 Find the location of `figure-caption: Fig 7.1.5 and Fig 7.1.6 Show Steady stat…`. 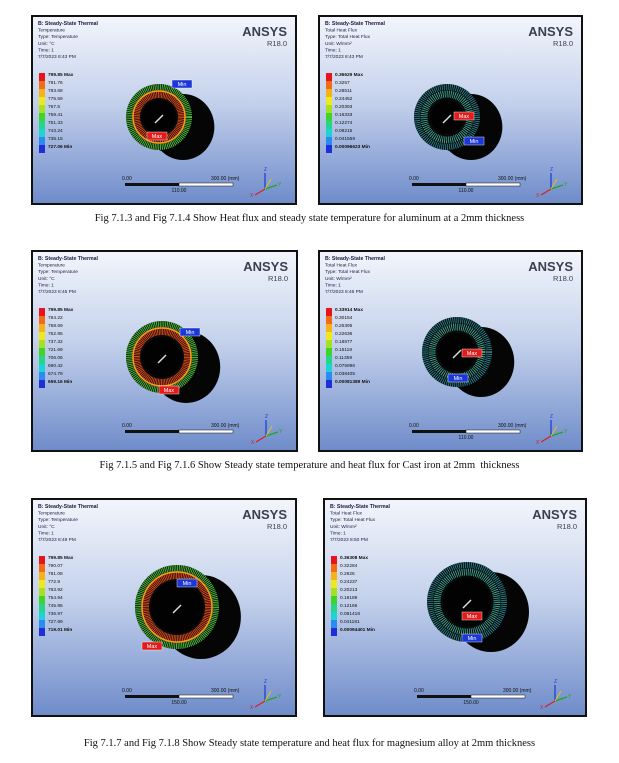

figure-caption: Fig 7.1.5 and Fig 7.1.6 Show Steady stat… is located at coordinates (309, 465).